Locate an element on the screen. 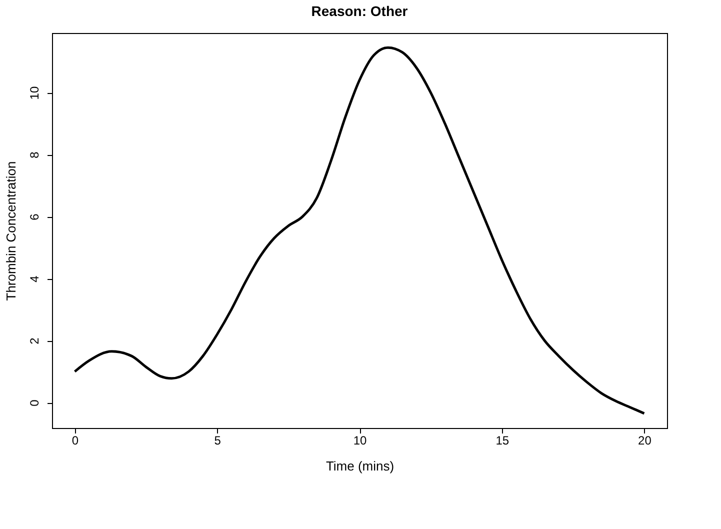 This screenshot has height=529, width=721. x-tick-label: 0 is located at coordinates (75, 441).